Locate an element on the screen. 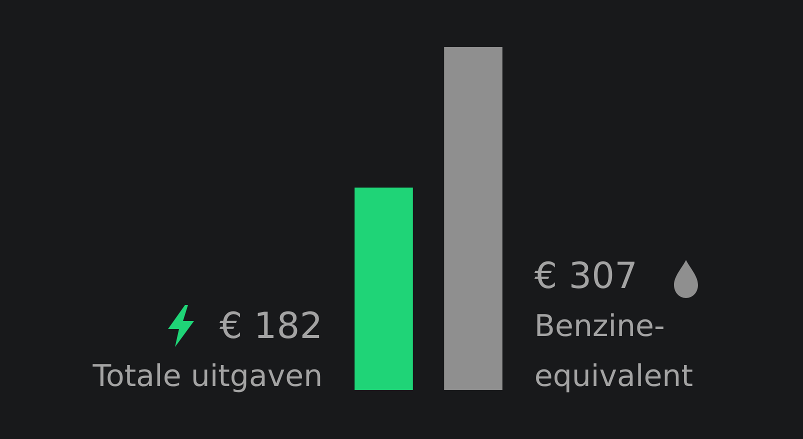 The image size is (803, 439). annotation: € 182 is located at coordinates (270, 327).